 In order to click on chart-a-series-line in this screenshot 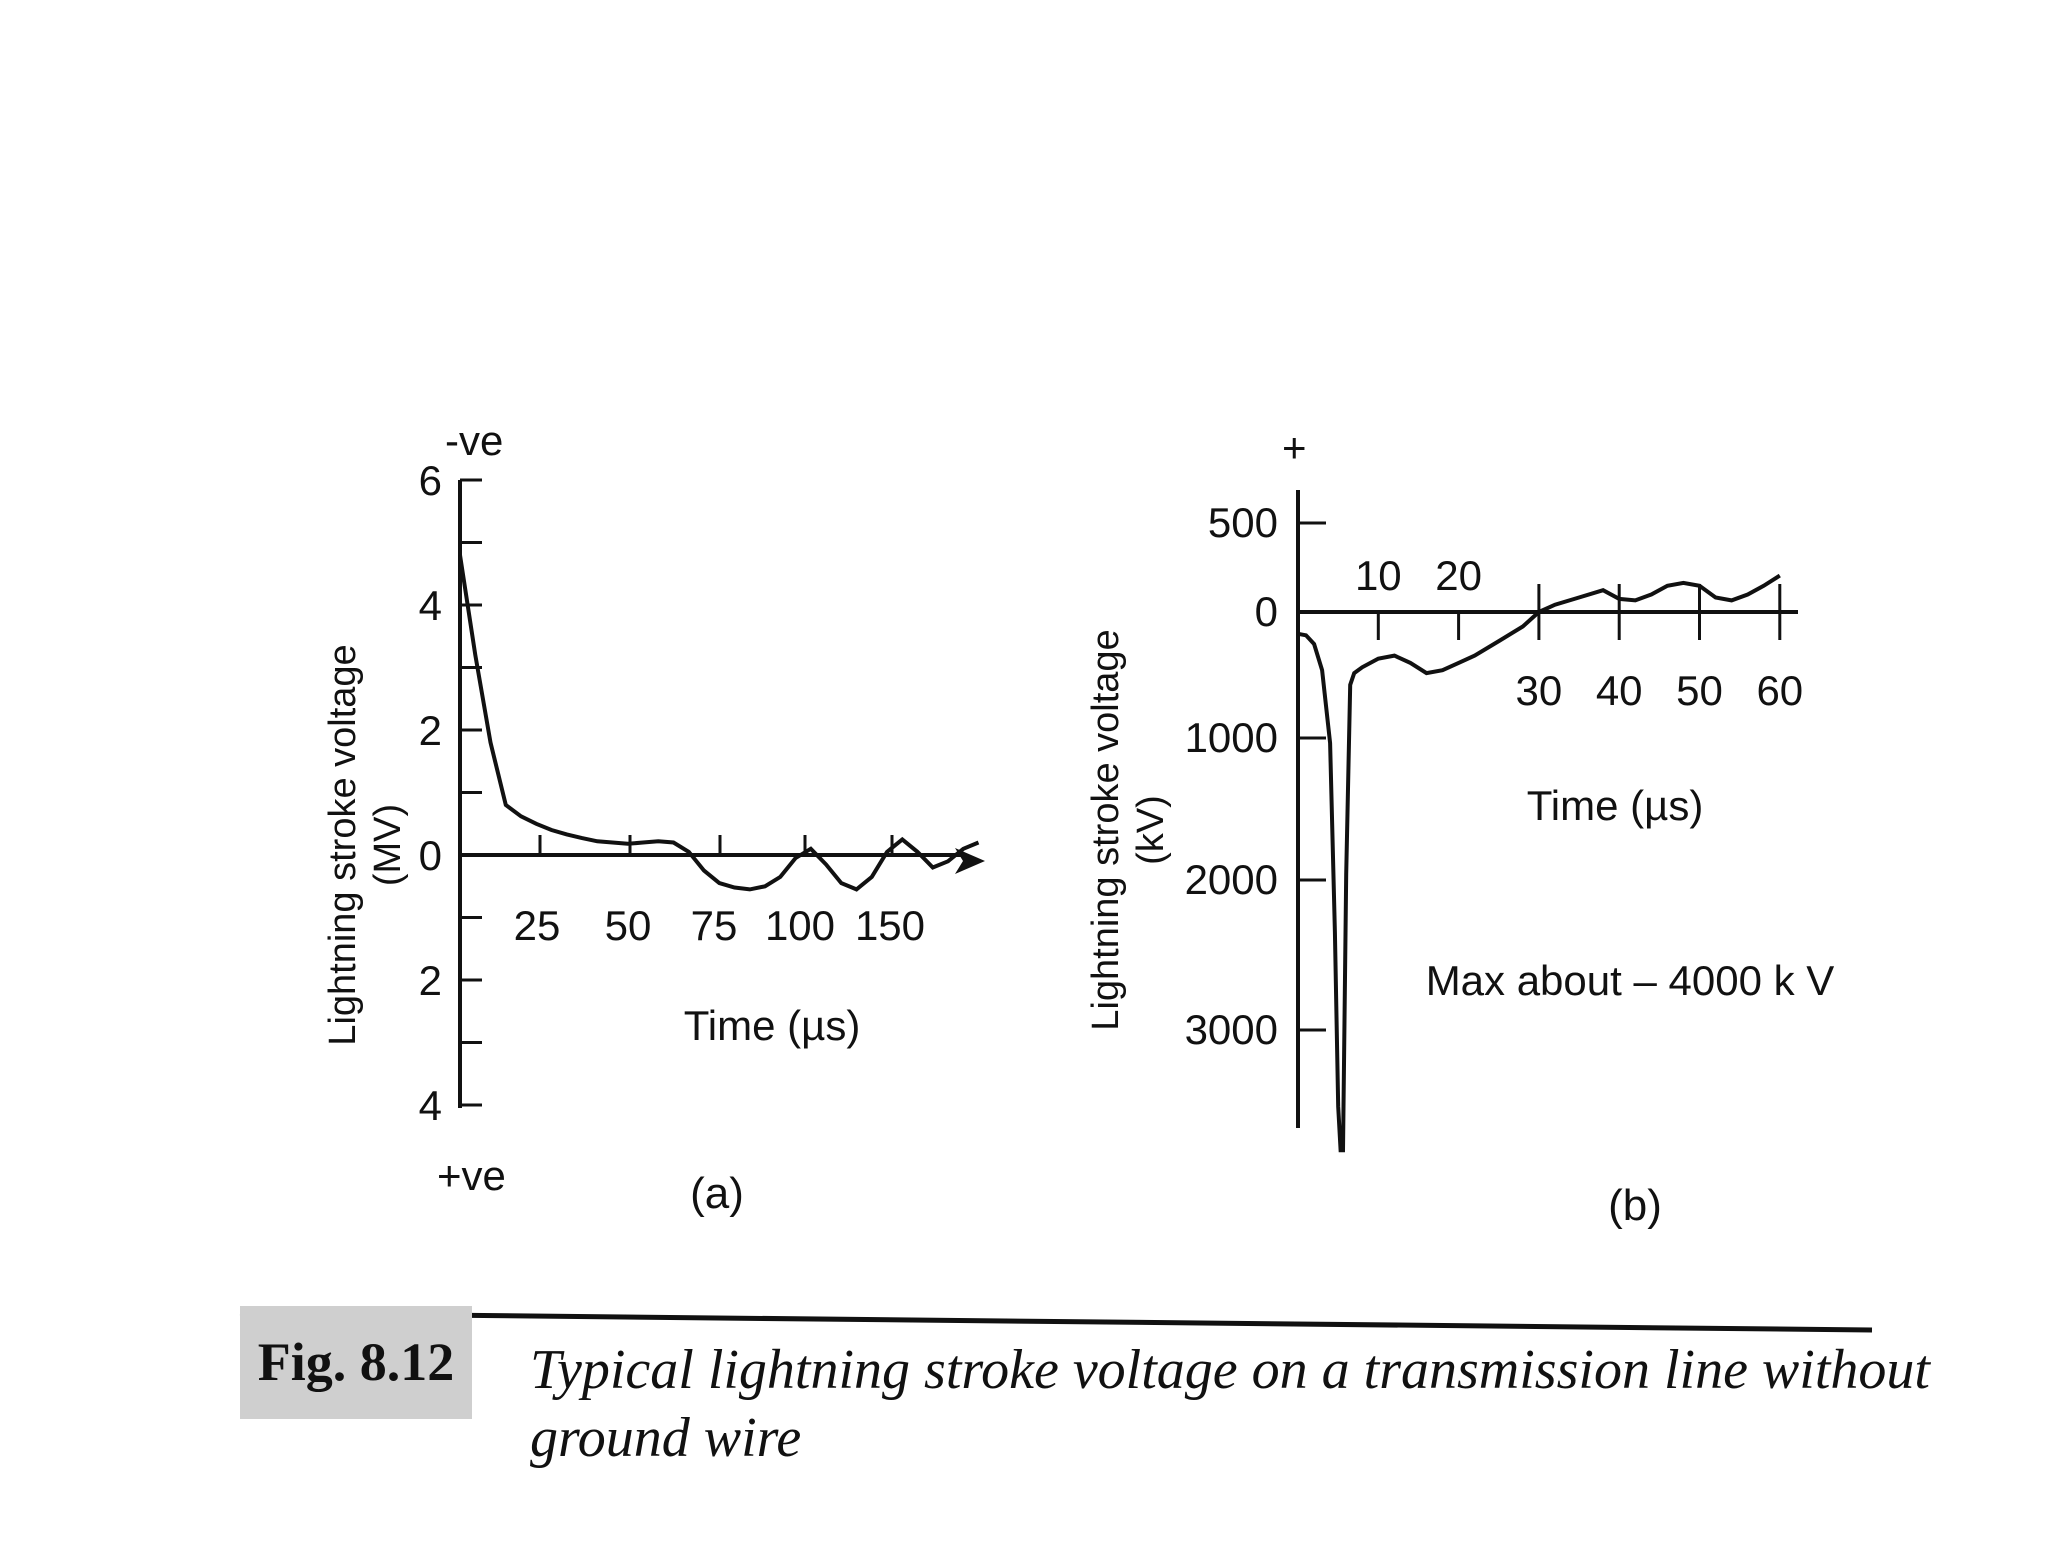, I will do `click(719, 723)`.